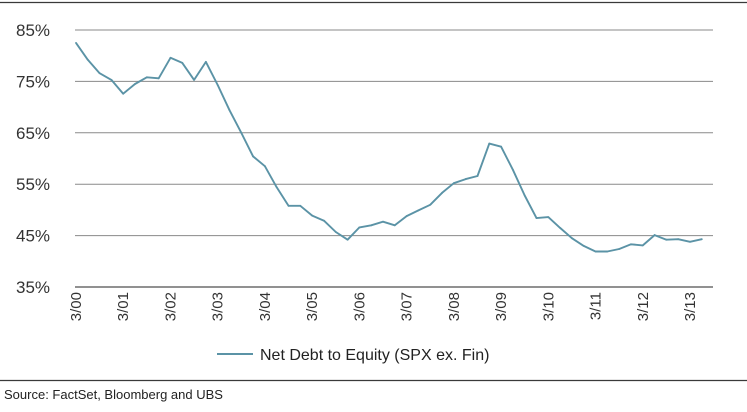 The width and height of the screenshot is (747, 412). Describe the element at coordinates (501, 306) in the screenshot. I see `x-tick-label: 3/09` at that location.